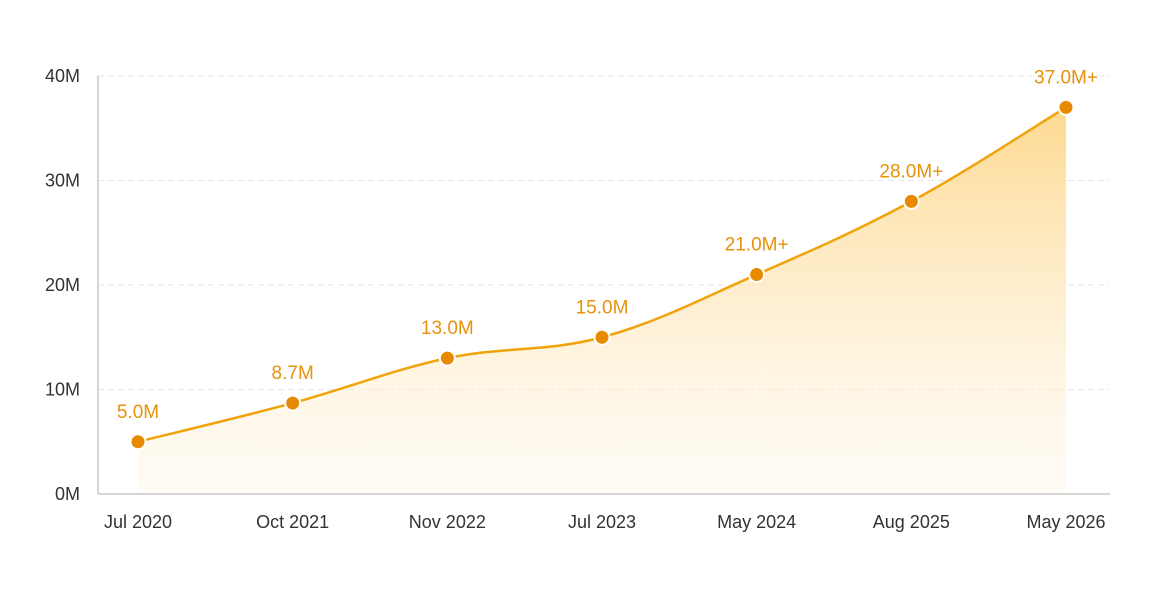  Describe the element at coordinates (602, 522) in the screenshot. I see `x-tick-label: Jul 2023` at that location.